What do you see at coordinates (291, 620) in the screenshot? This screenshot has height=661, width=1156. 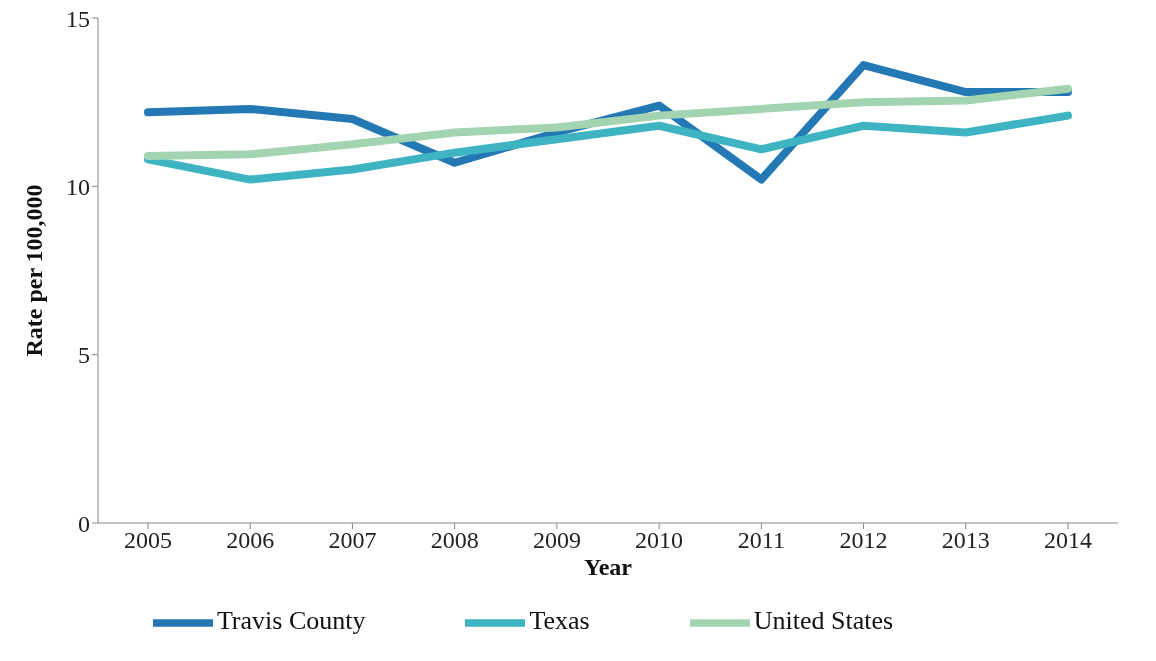 I see `legend-label: Travis County` at bounding box center [291, 620].